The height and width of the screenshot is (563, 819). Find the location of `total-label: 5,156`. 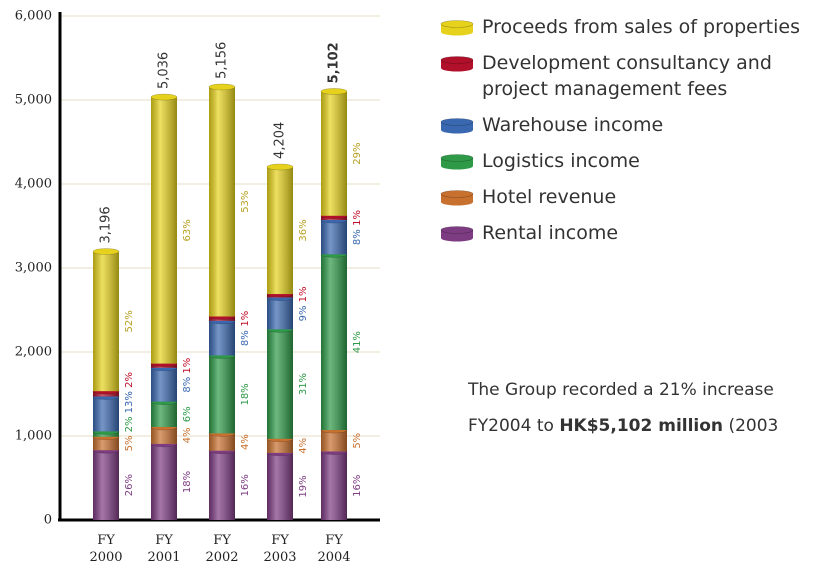

total-label: 5,156 is located at coordinates (222, 60).